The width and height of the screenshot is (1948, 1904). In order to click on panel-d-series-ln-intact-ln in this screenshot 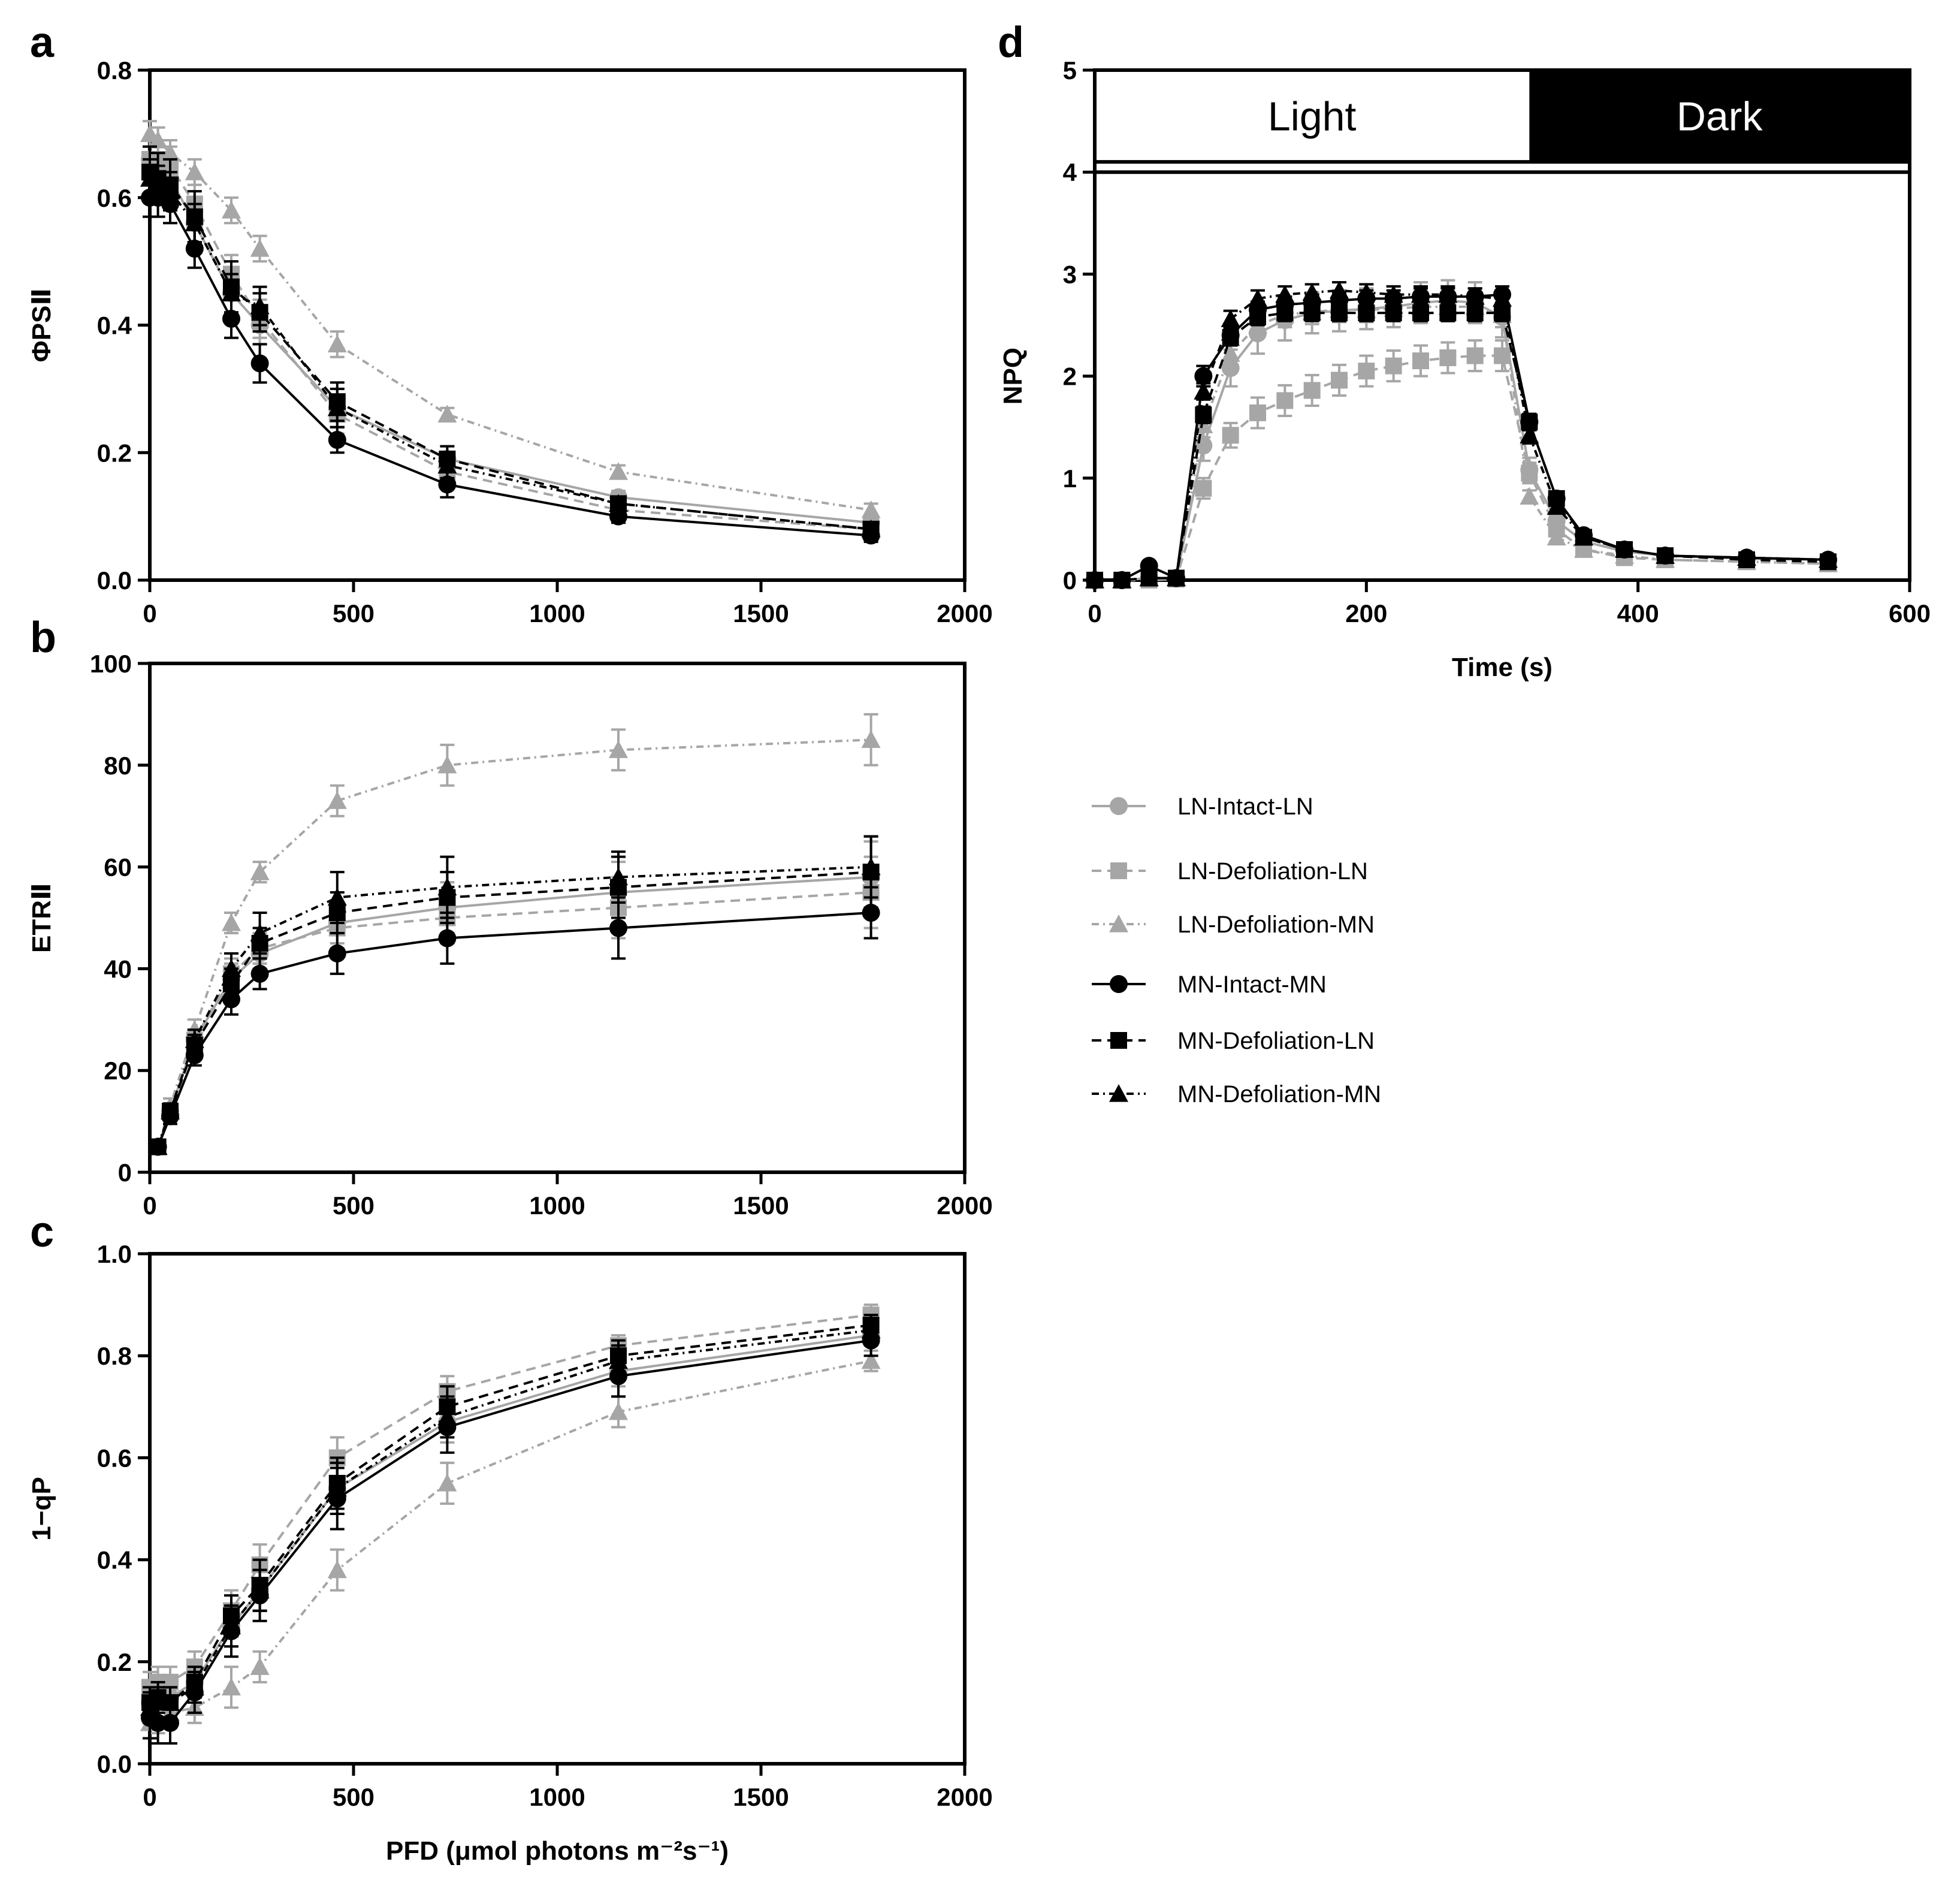, I will do `click(1461, 434)`.